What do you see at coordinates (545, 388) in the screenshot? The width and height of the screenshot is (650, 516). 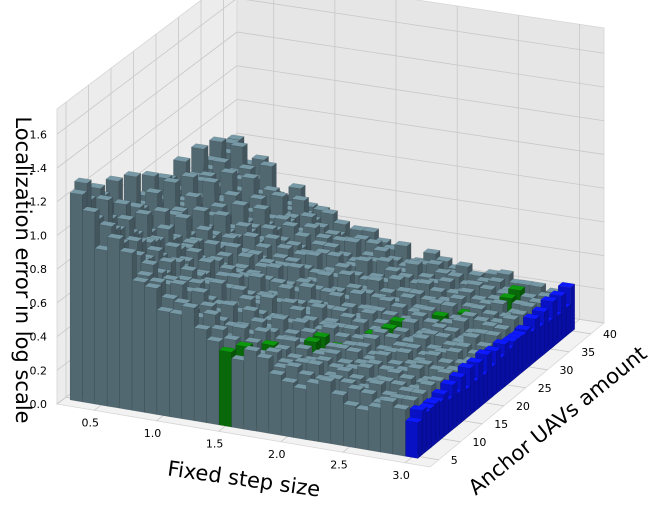 I see `y-tick-label: 25` at bounding box center [545, 388].